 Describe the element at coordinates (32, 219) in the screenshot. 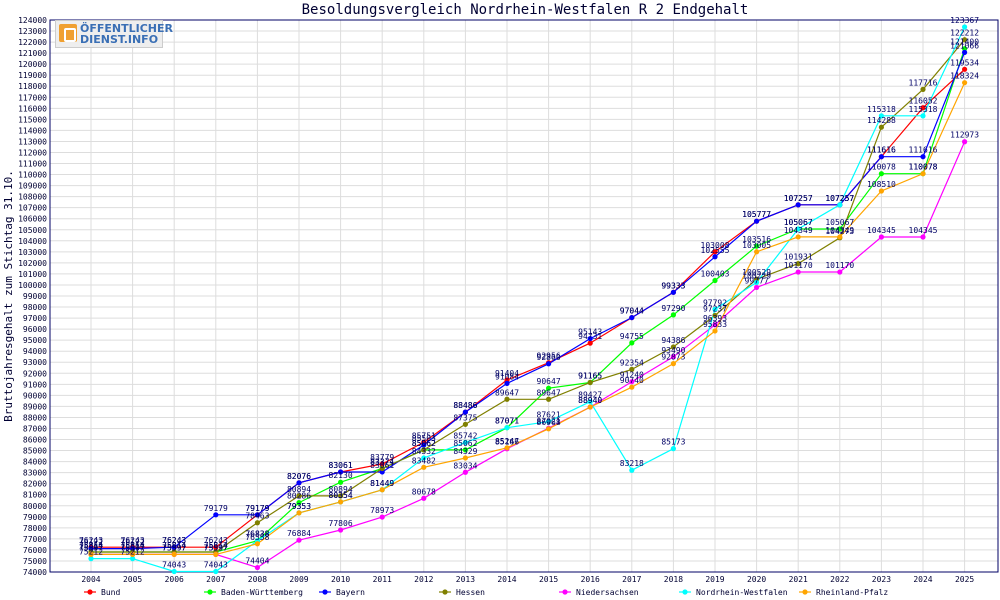

I see `y-tick-label: 106000` at that location.